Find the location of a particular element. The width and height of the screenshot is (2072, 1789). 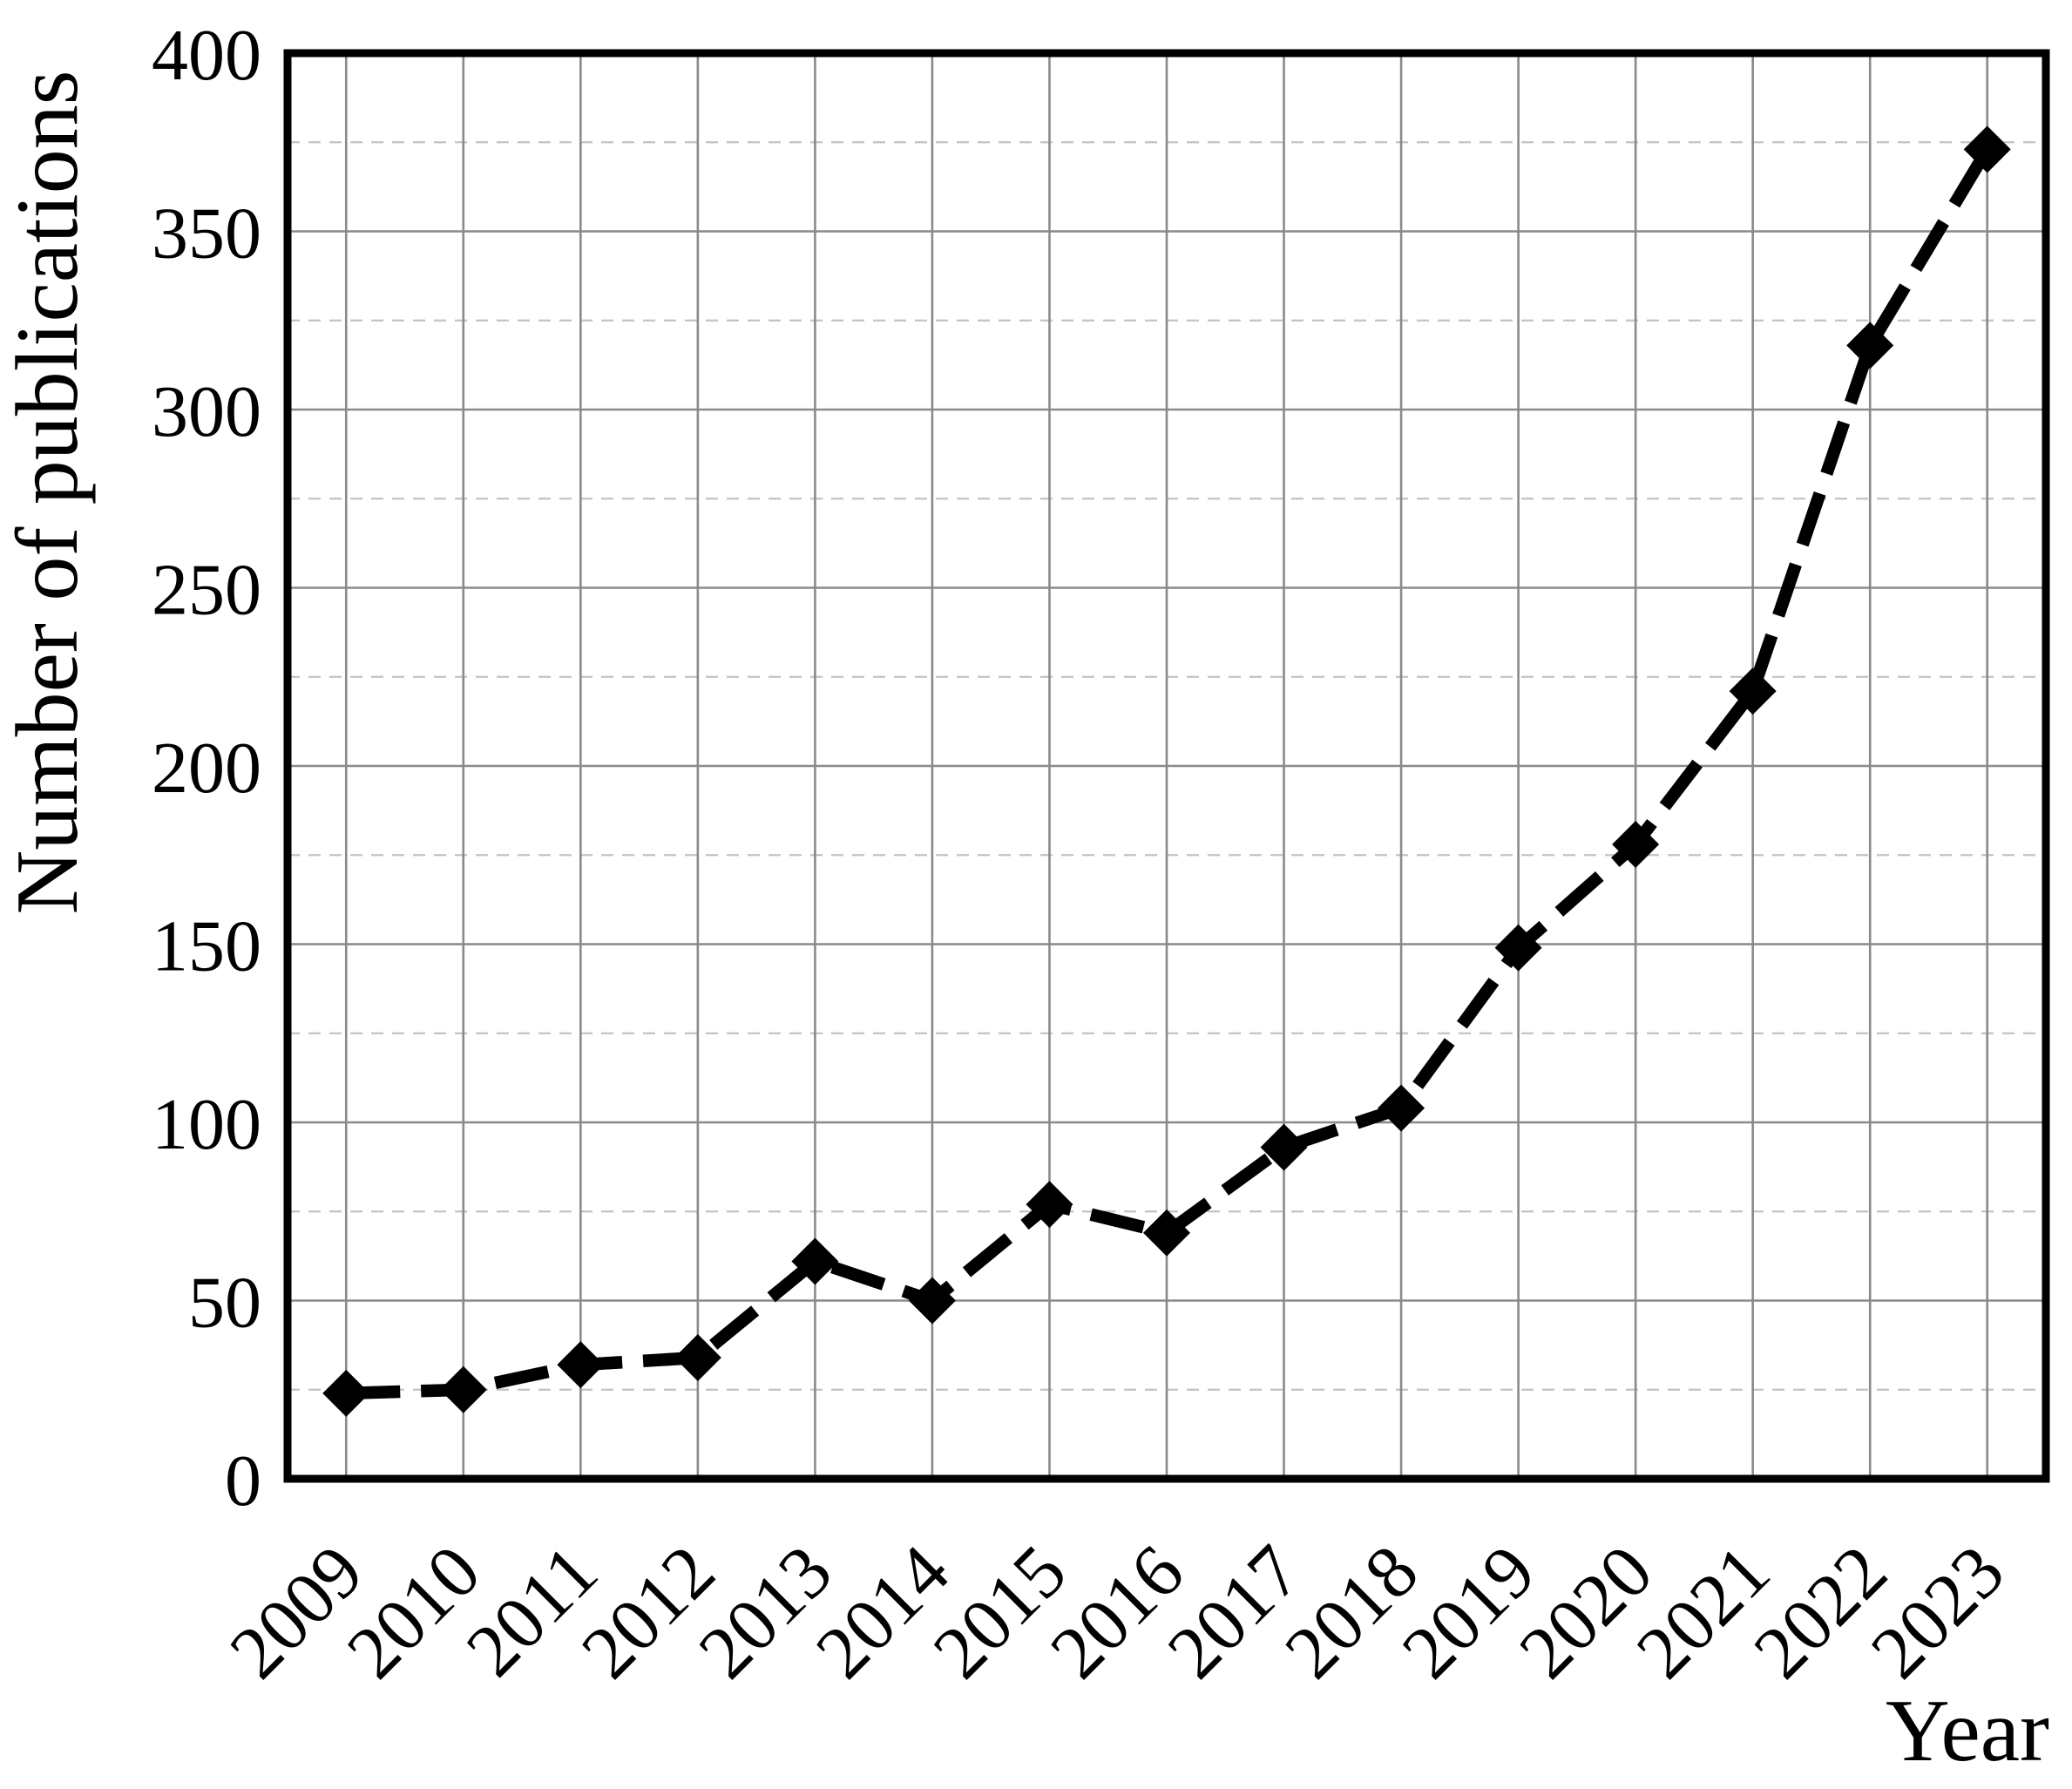

y-tick-label: 0 is located at coordinates (243, 1480).